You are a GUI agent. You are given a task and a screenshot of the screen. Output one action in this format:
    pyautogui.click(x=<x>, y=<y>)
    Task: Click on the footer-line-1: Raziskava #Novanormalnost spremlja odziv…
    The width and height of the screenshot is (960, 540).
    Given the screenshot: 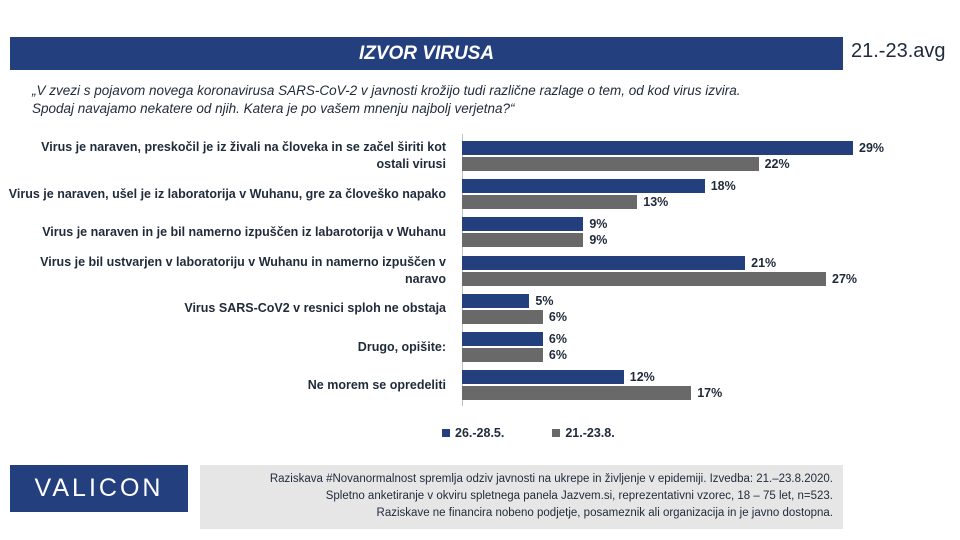 What is the action you would take?
    pyautogui.click(x=551, y=479)
    